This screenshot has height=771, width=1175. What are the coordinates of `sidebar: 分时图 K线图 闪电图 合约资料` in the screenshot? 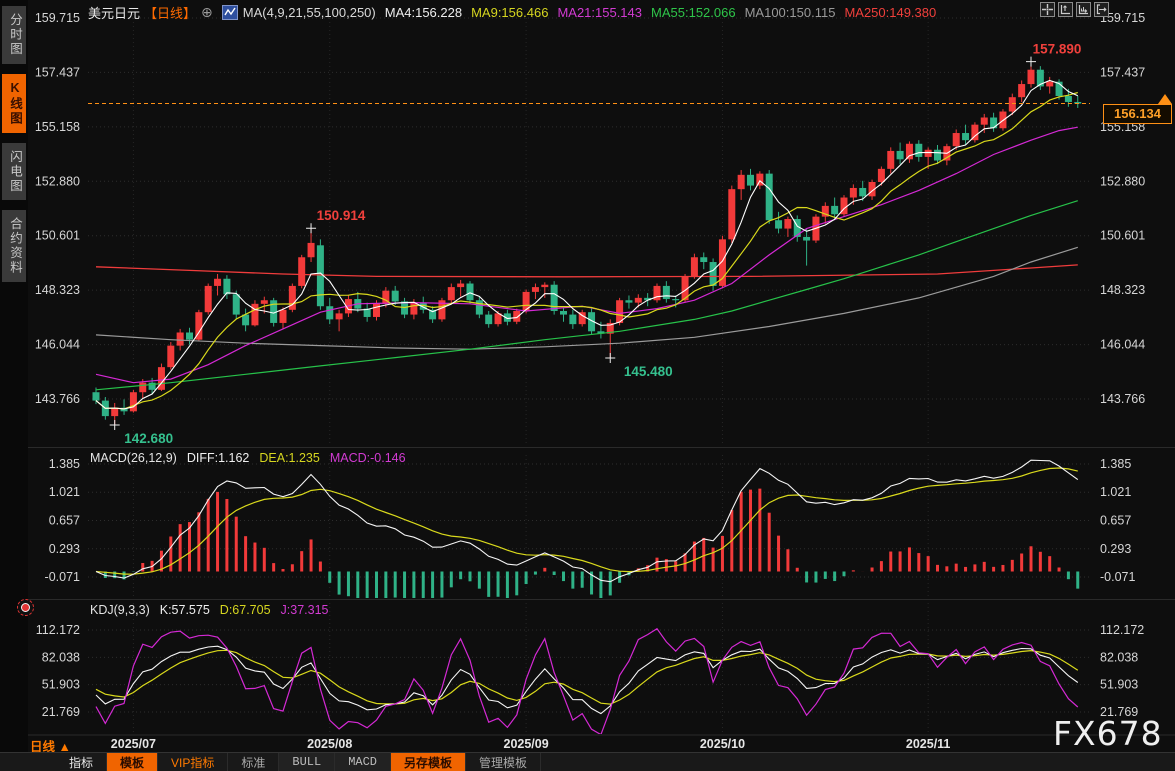 It's located at (14, 376).